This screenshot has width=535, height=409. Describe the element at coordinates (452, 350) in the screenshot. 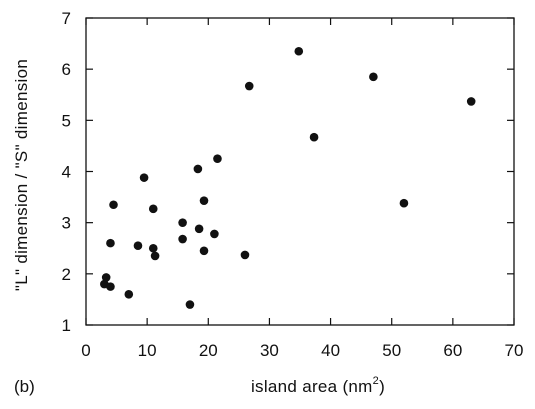

I see `x-tick-label: 60` at that location.